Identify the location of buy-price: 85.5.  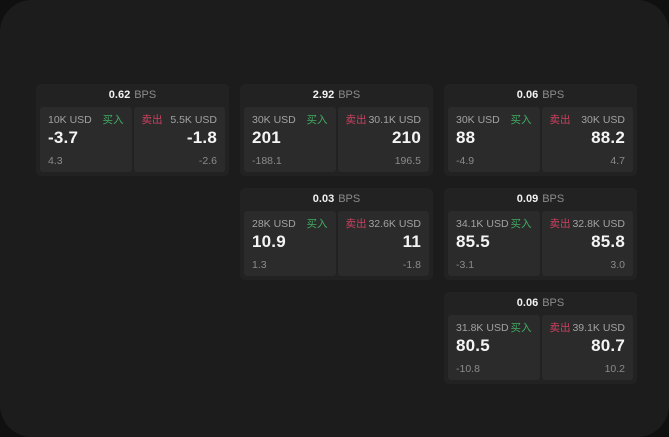
(473, 241).